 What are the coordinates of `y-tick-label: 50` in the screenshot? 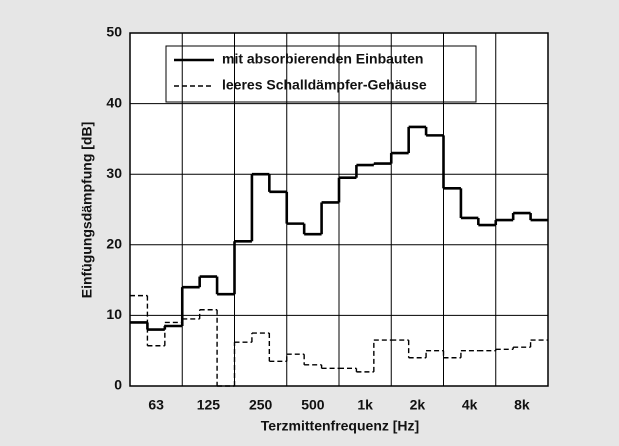 It's located at (114, 32).